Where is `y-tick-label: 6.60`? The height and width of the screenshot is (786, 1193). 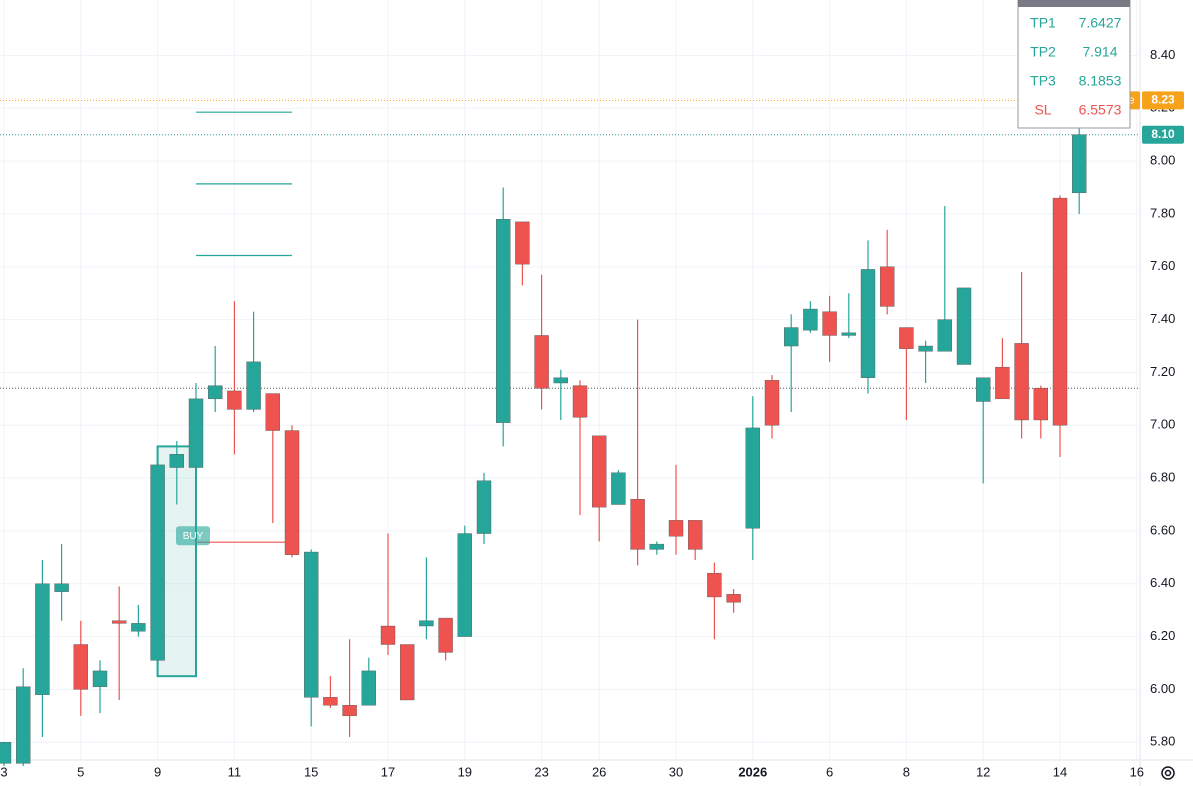
y-tick-label: 6.60 is located at coordinates (1162, 529).